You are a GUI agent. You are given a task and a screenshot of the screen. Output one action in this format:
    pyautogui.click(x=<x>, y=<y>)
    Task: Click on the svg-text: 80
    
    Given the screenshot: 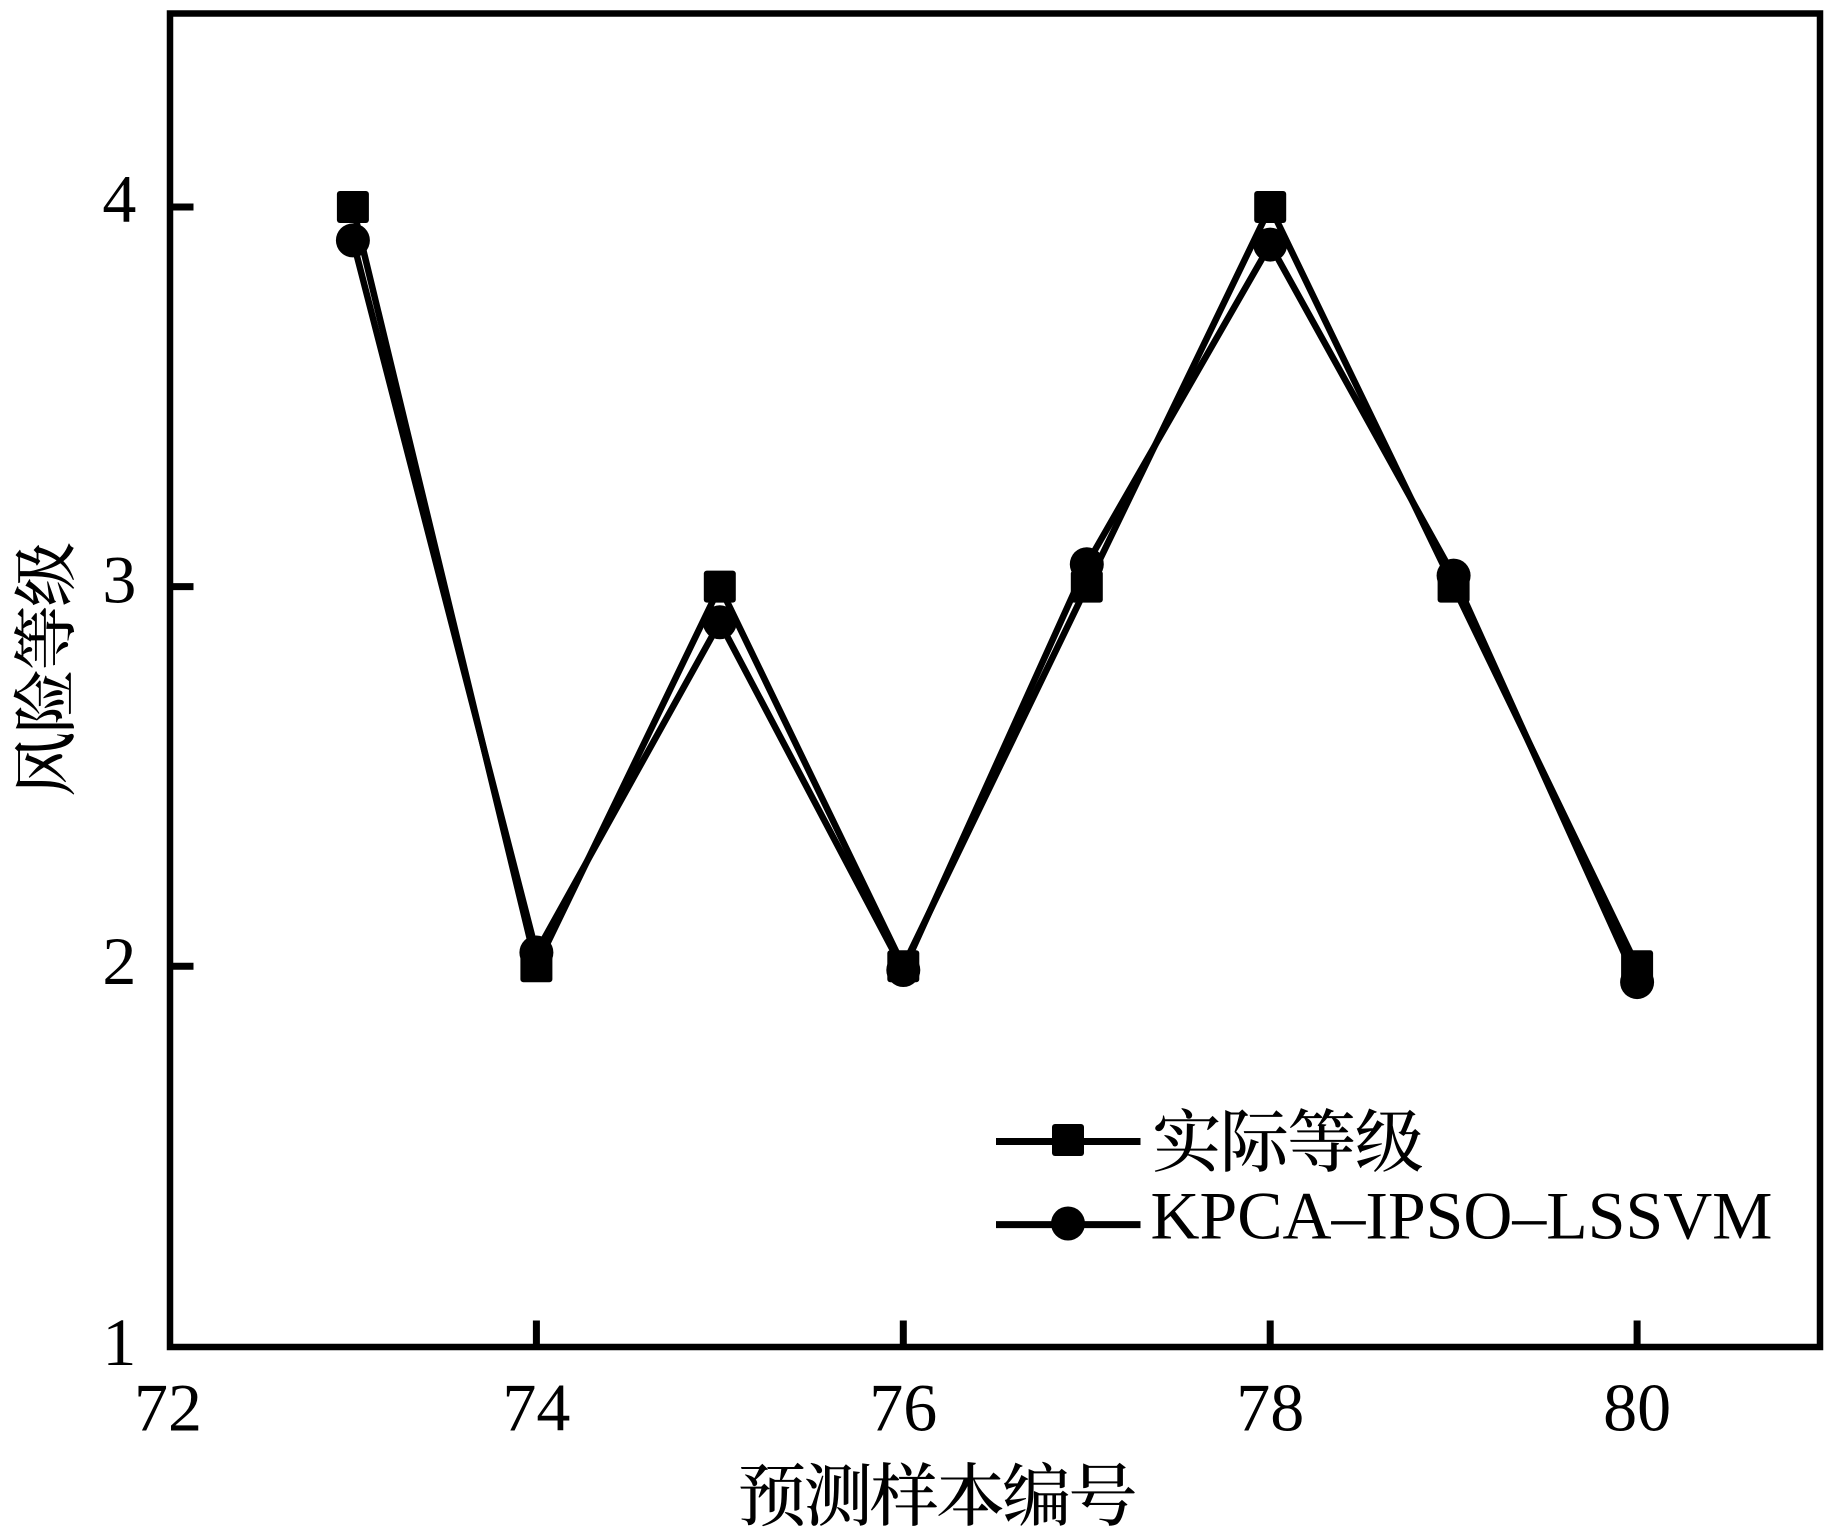 What is the action you would take?
    pyautogui.click(x=1637, y=1408)
    